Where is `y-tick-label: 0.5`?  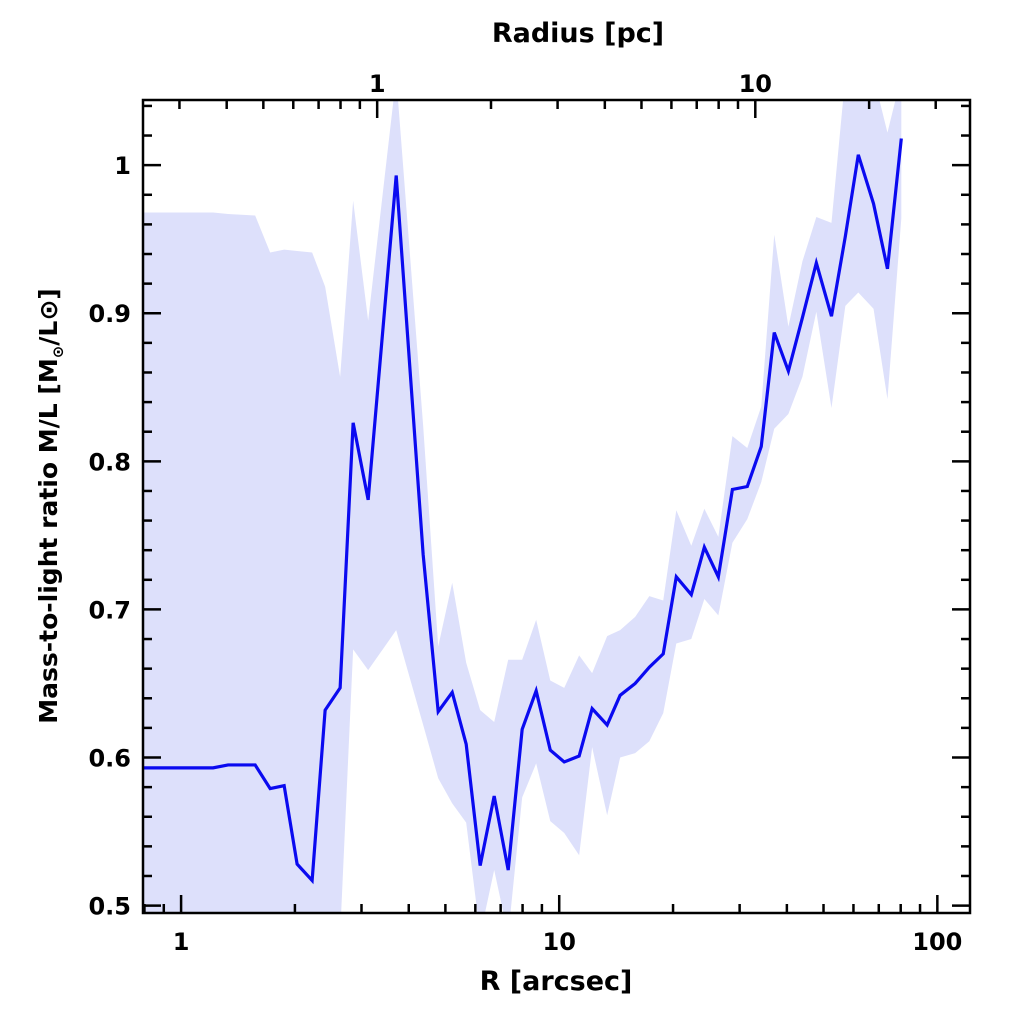 y-tick-label: 0.5 is located at coordinates (109, 907).